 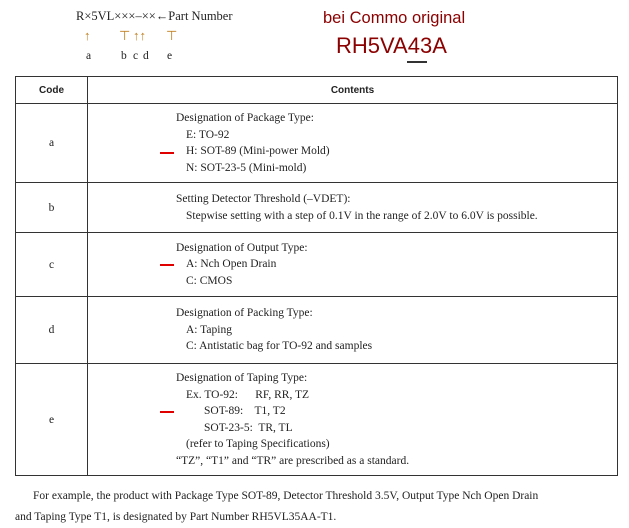 I want to click on label-c: c, so click(x=136, y=56).